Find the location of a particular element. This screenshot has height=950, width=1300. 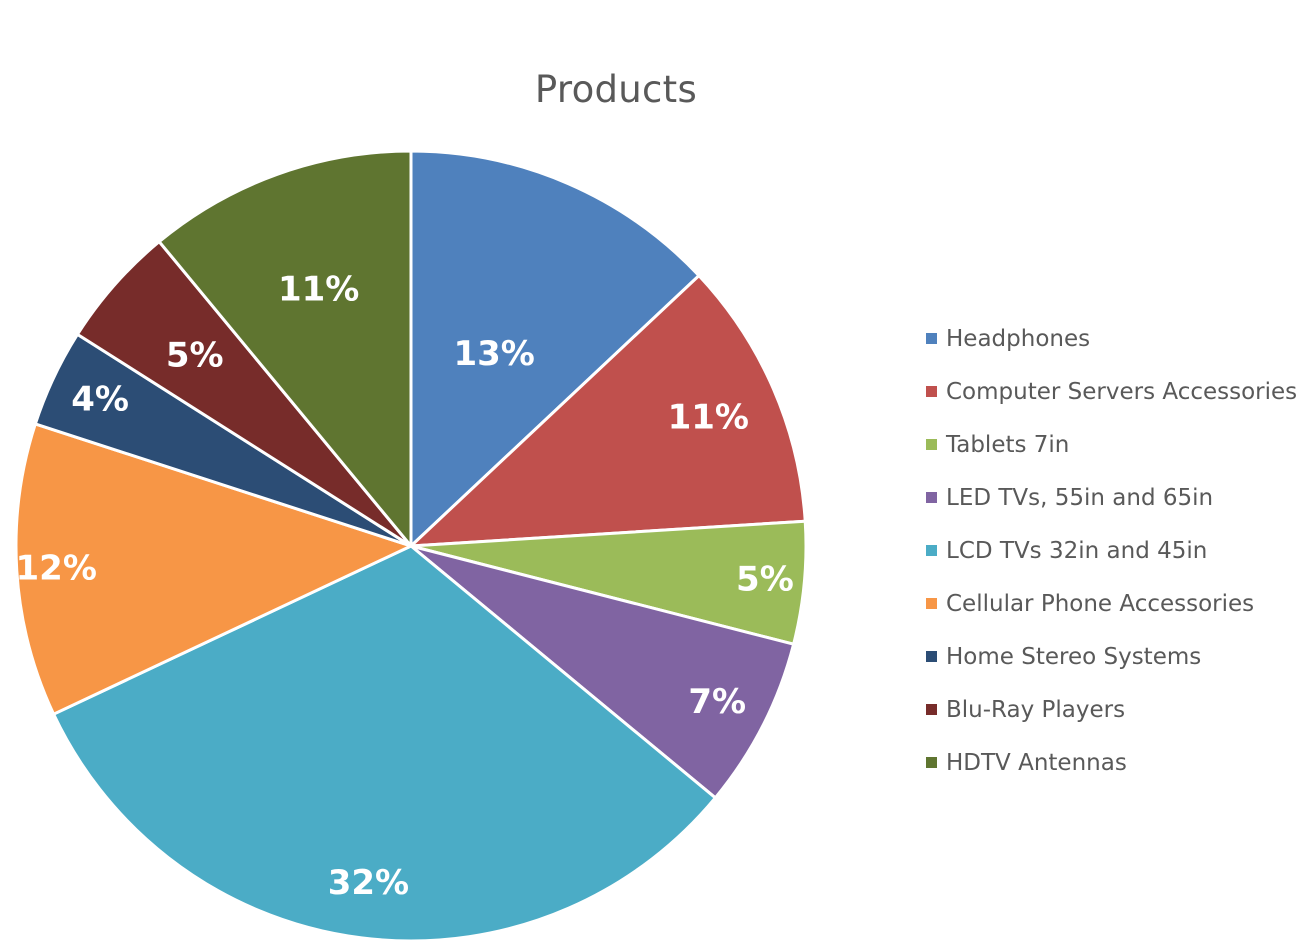

data-label-cellular-phone-accessories: 12% is located at coordinates (56, 568).